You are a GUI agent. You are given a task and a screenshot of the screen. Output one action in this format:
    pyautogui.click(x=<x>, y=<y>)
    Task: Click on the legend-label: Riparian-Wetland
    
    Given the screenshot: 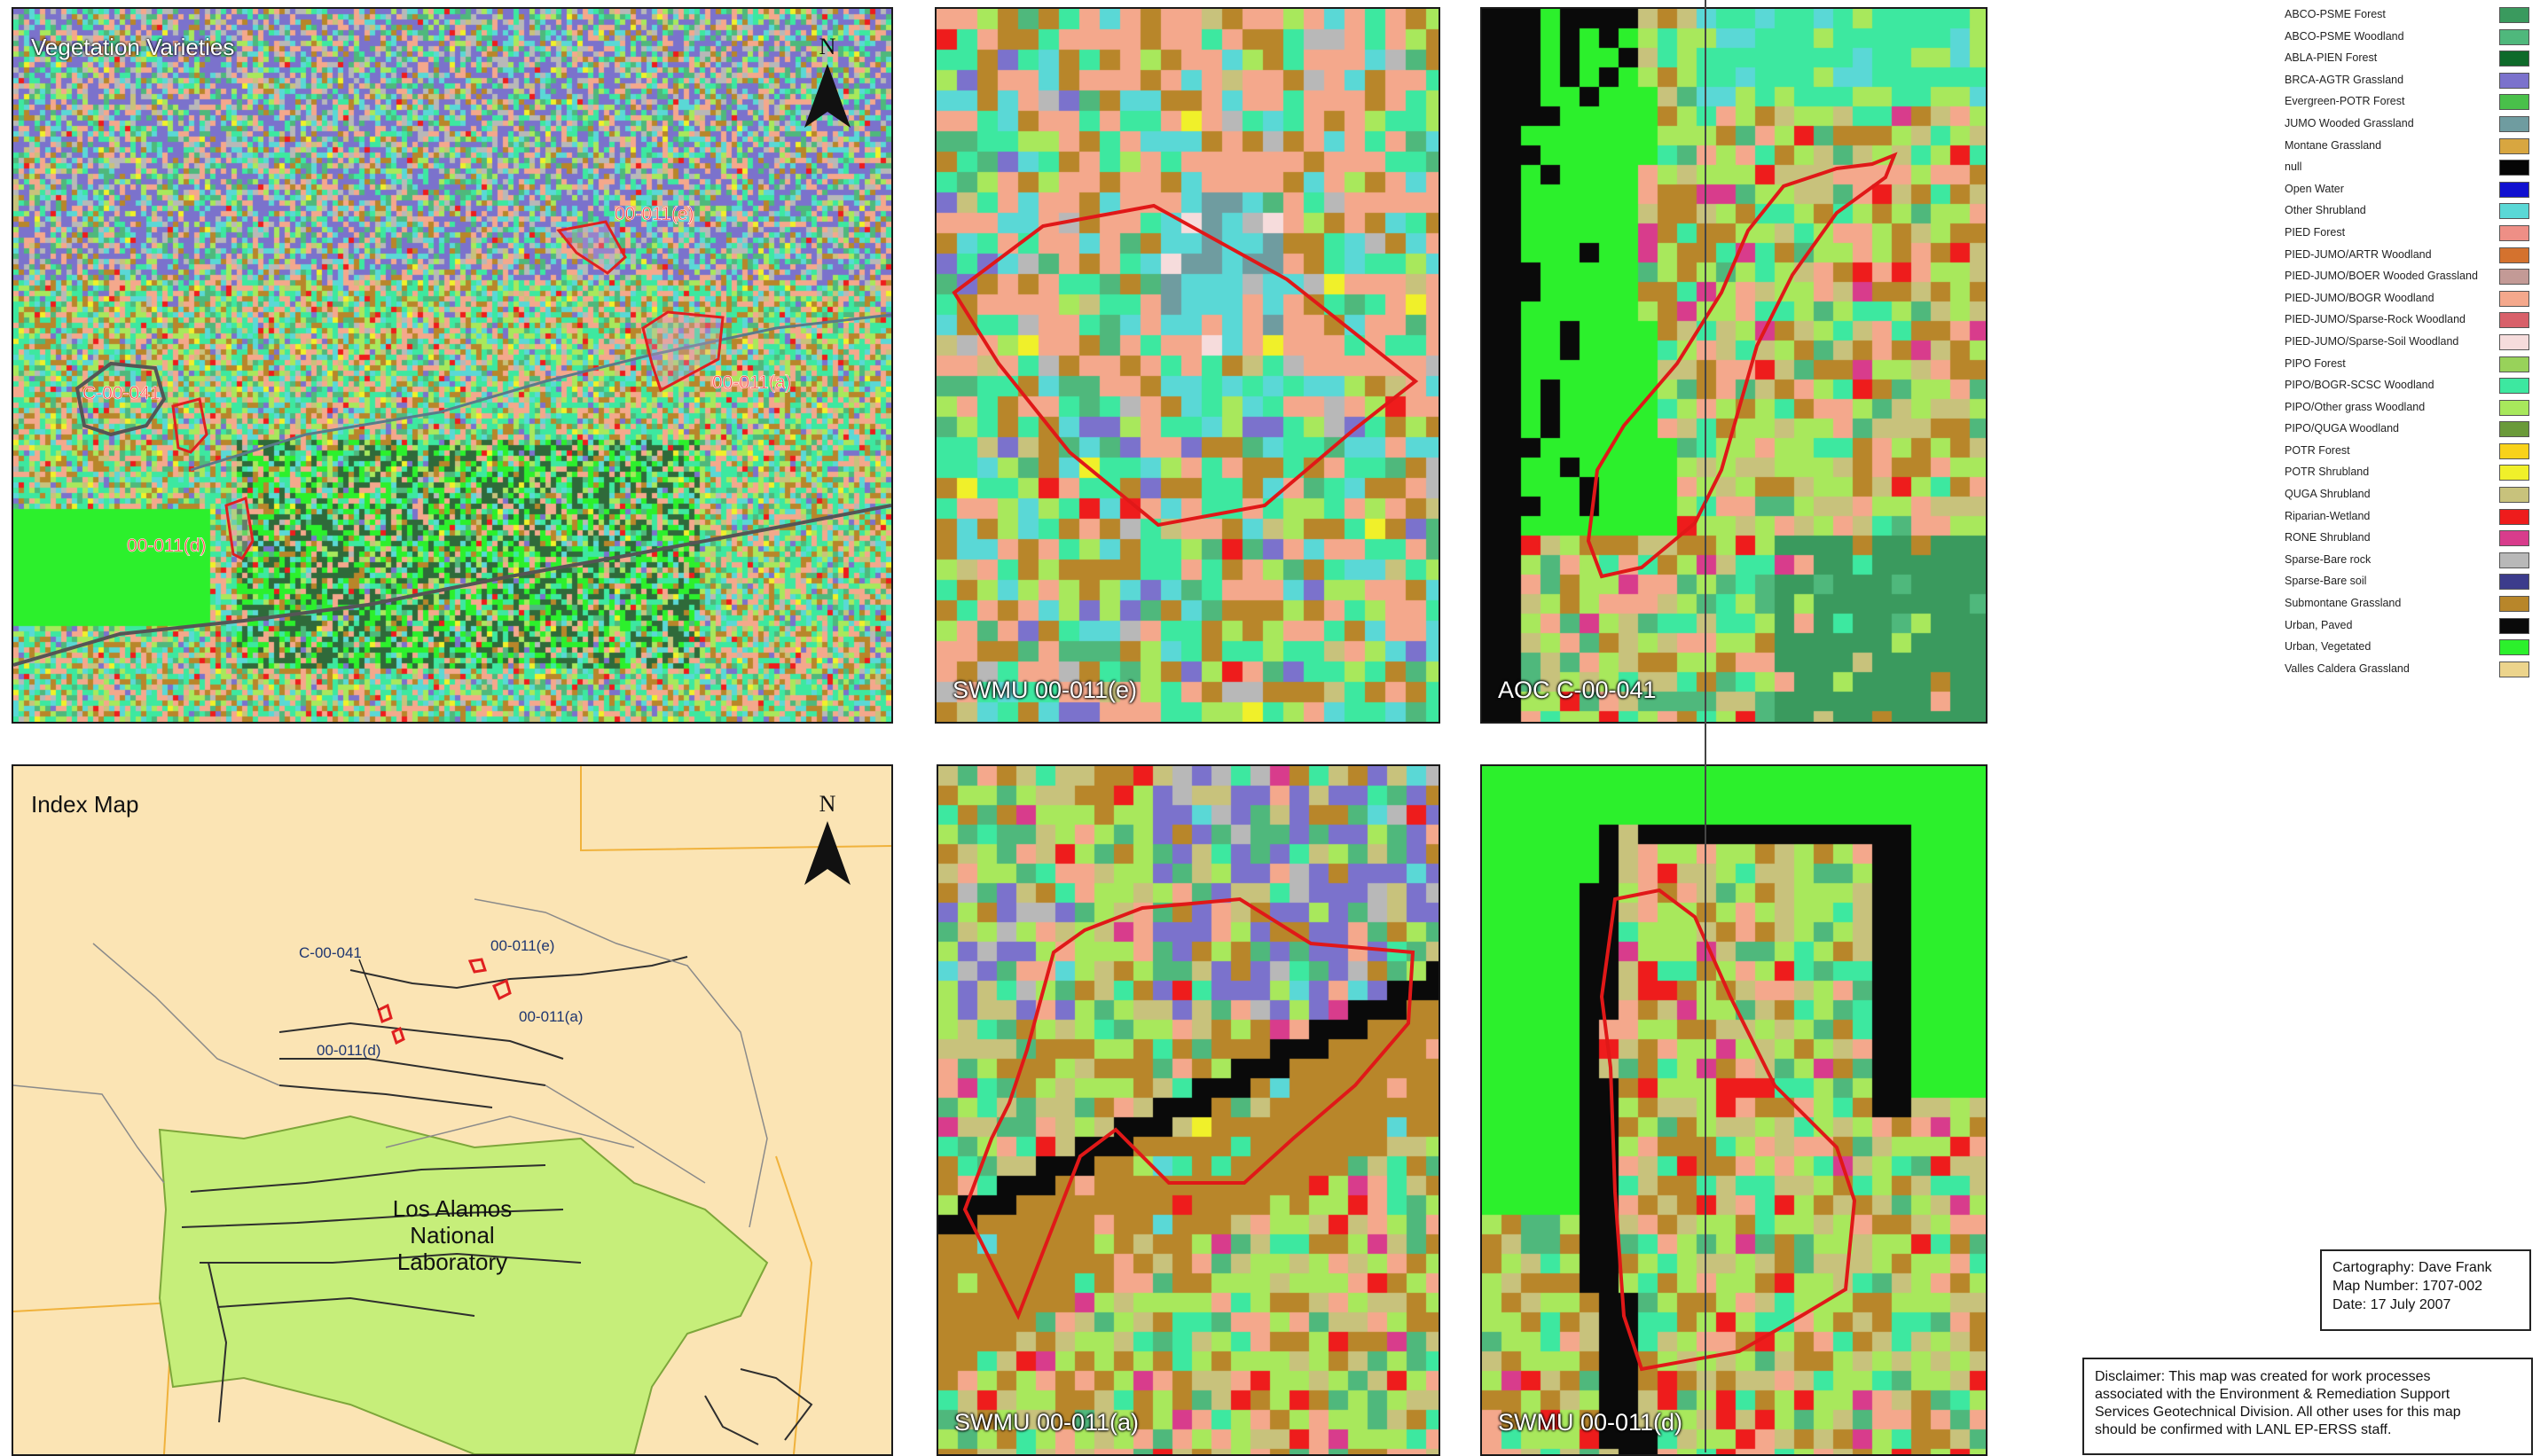 What is the action you would take?
    pyautogui.click(x=2328, y=515)
    